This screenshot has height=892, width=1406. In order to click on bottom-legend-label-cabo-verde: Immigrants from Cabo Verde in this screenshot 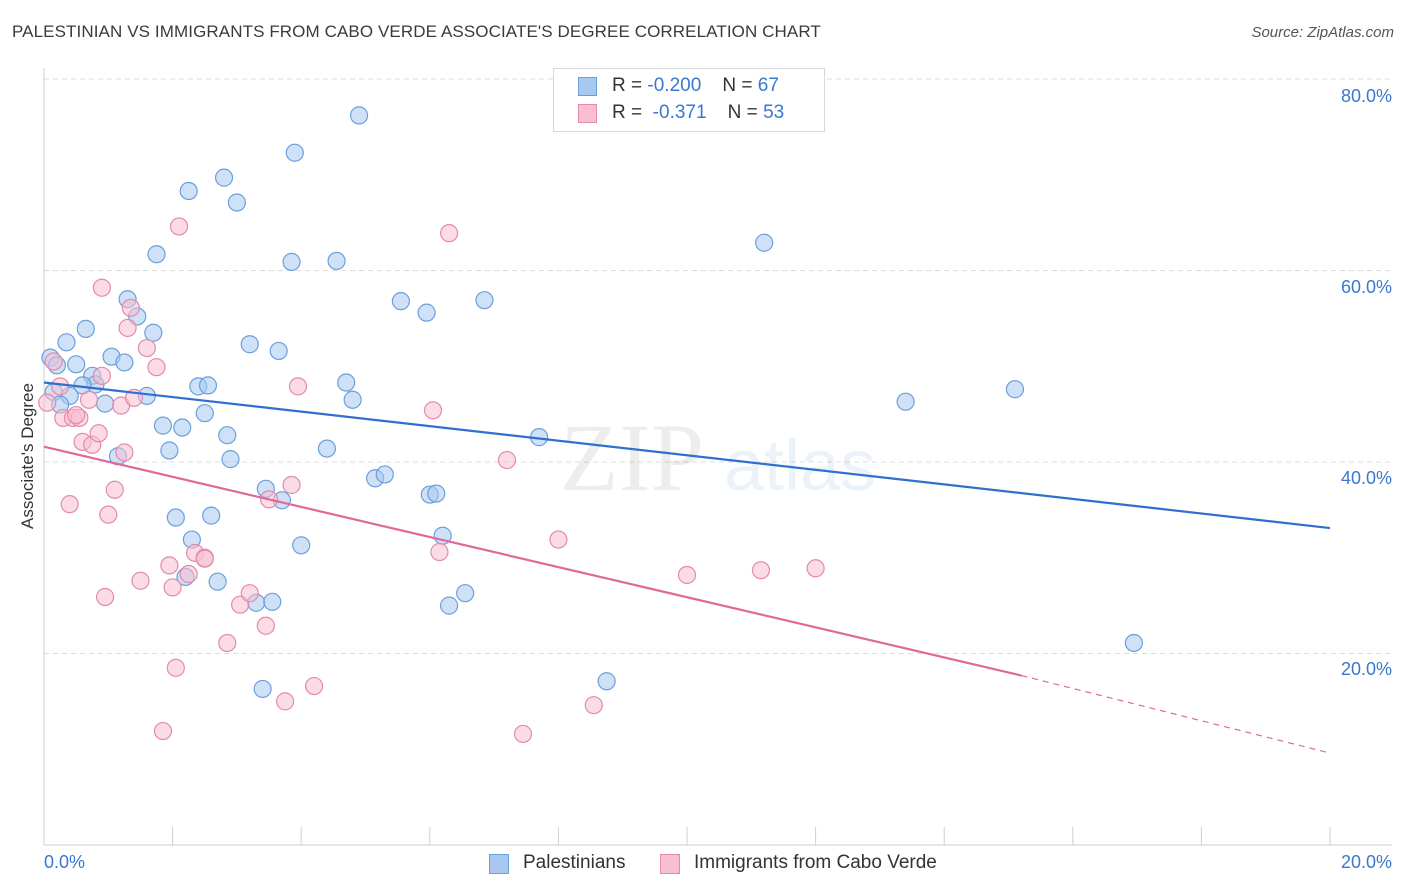, I will do `click(815, 862)`.